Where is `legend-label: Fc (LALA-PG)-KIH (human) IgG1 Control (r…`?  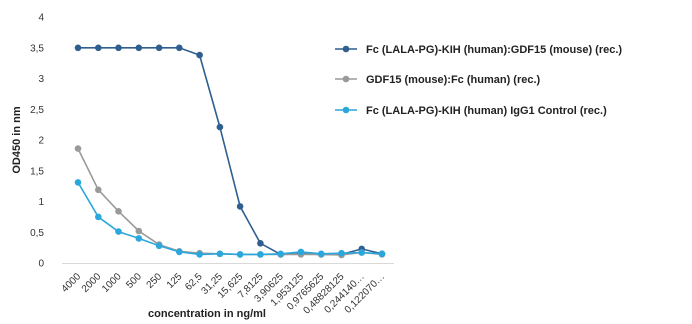 legend-label: Fc (LALA-PG)-KIH (human) IgG1 Control (r… is located at coordinates (486, 111).